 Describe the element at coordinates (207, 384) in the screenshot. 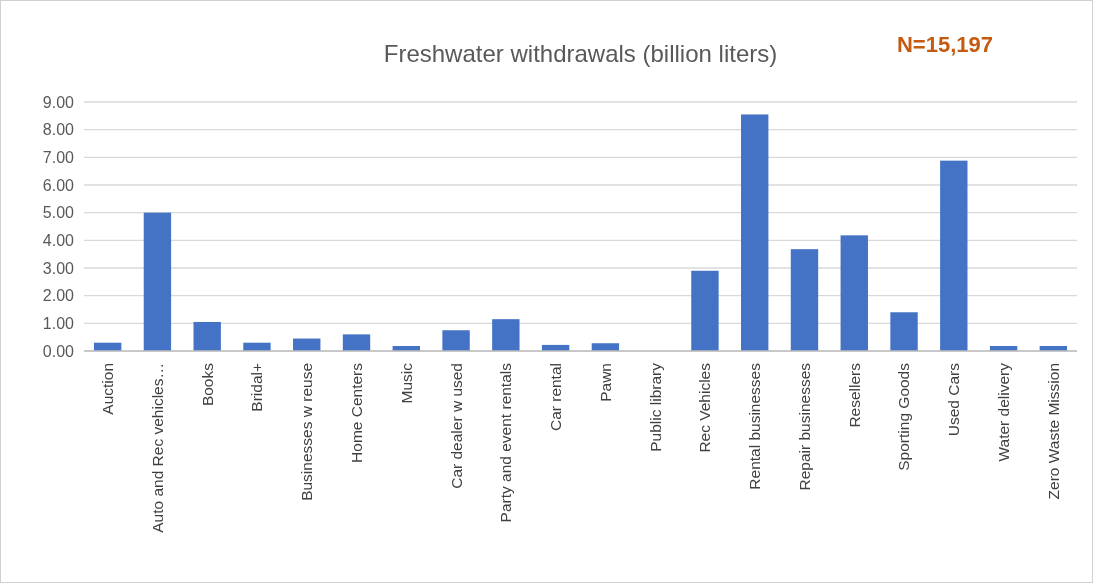

I see `x-tick-label: Books` at that location.